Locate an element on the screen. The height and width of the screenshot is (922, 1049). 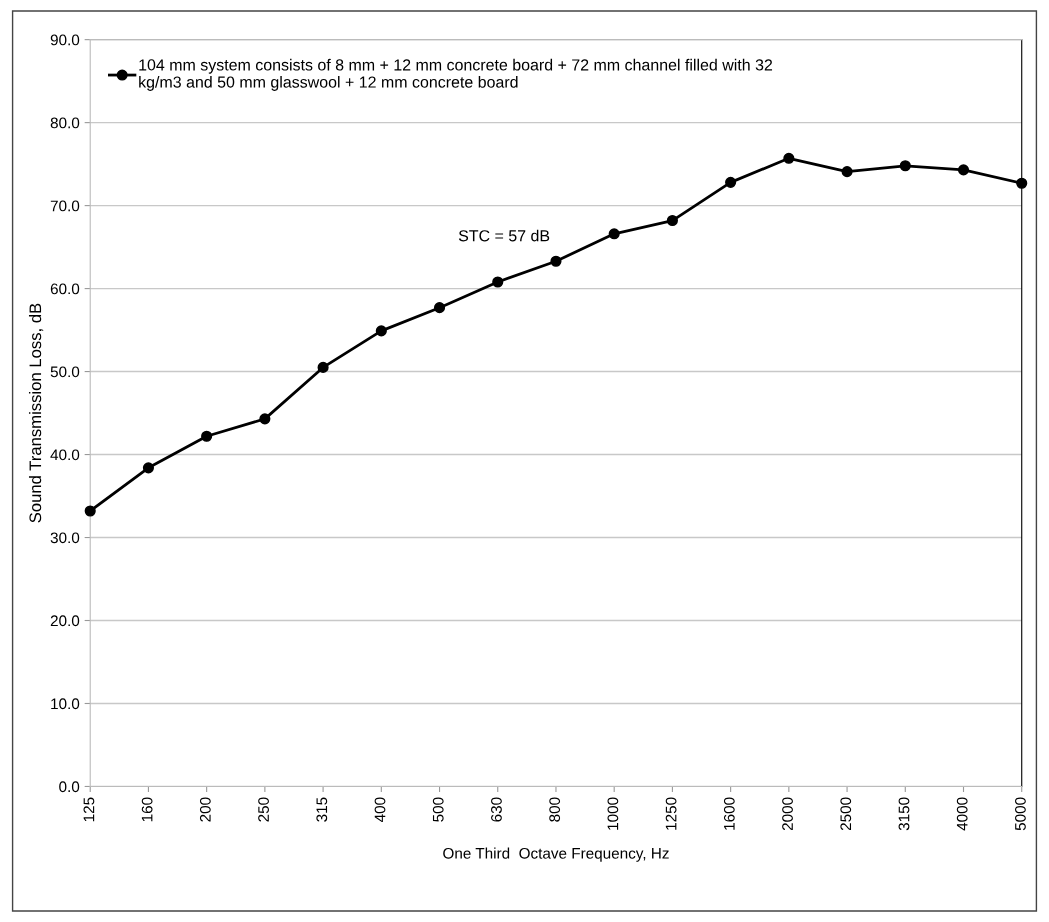
y-tick-label: 90.0 is located at coordinates (65, 40).